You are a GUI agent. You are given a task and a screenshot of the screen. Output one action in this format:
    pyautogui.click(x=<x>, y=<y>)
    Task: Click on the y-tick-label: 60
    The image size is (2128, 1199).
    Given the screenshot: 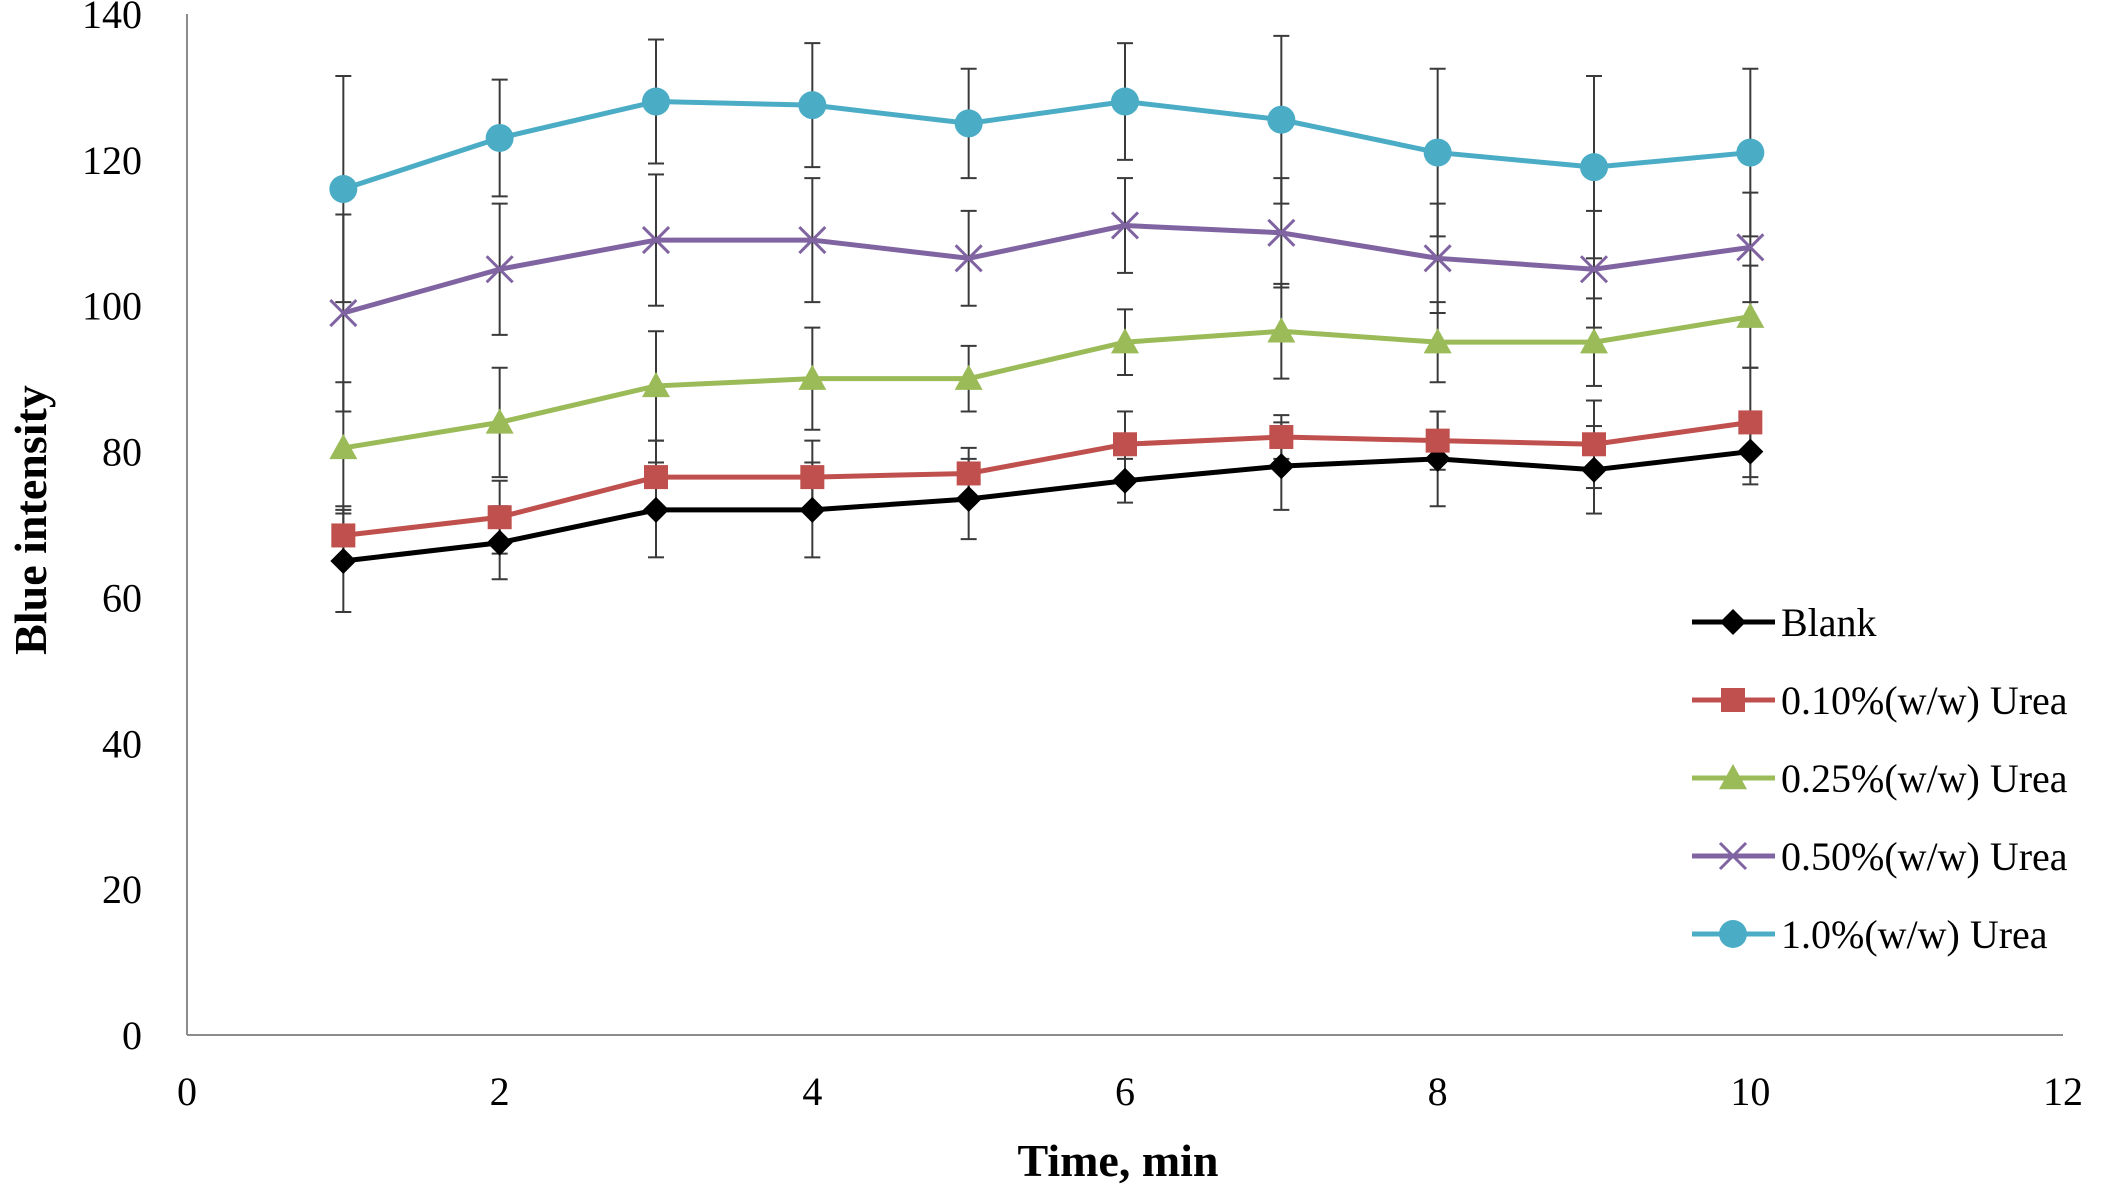 What is the action you would take?
    pyautogui.click(x=122, y=597)
    